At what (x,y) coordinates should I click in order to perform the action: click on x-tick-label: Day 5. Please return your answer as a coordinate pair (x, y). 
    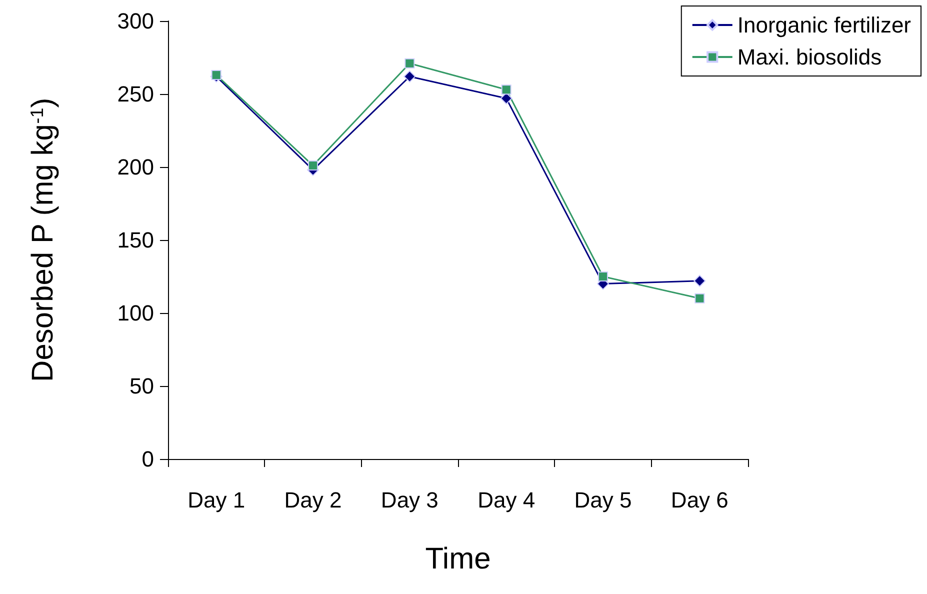
    Looking at the image, I should click on (603, 500).